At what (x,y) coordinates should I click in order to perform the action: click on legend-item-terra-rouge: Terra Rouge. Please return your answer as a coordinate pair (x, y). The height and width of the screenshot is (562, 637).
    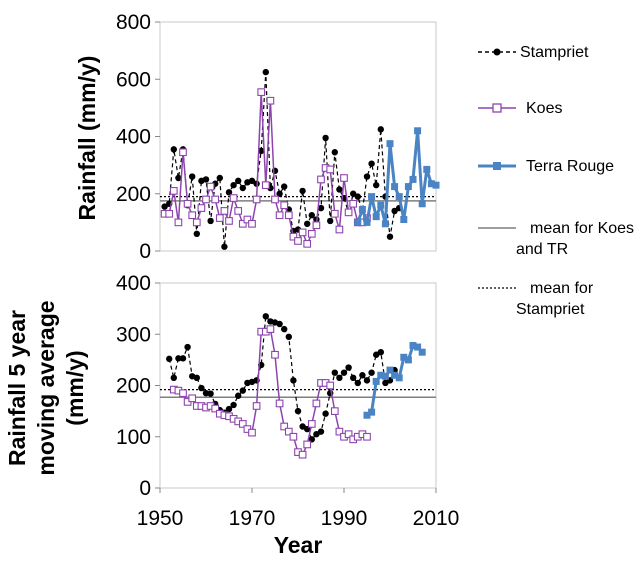
    Looking at the image, I should click on (546, 166).